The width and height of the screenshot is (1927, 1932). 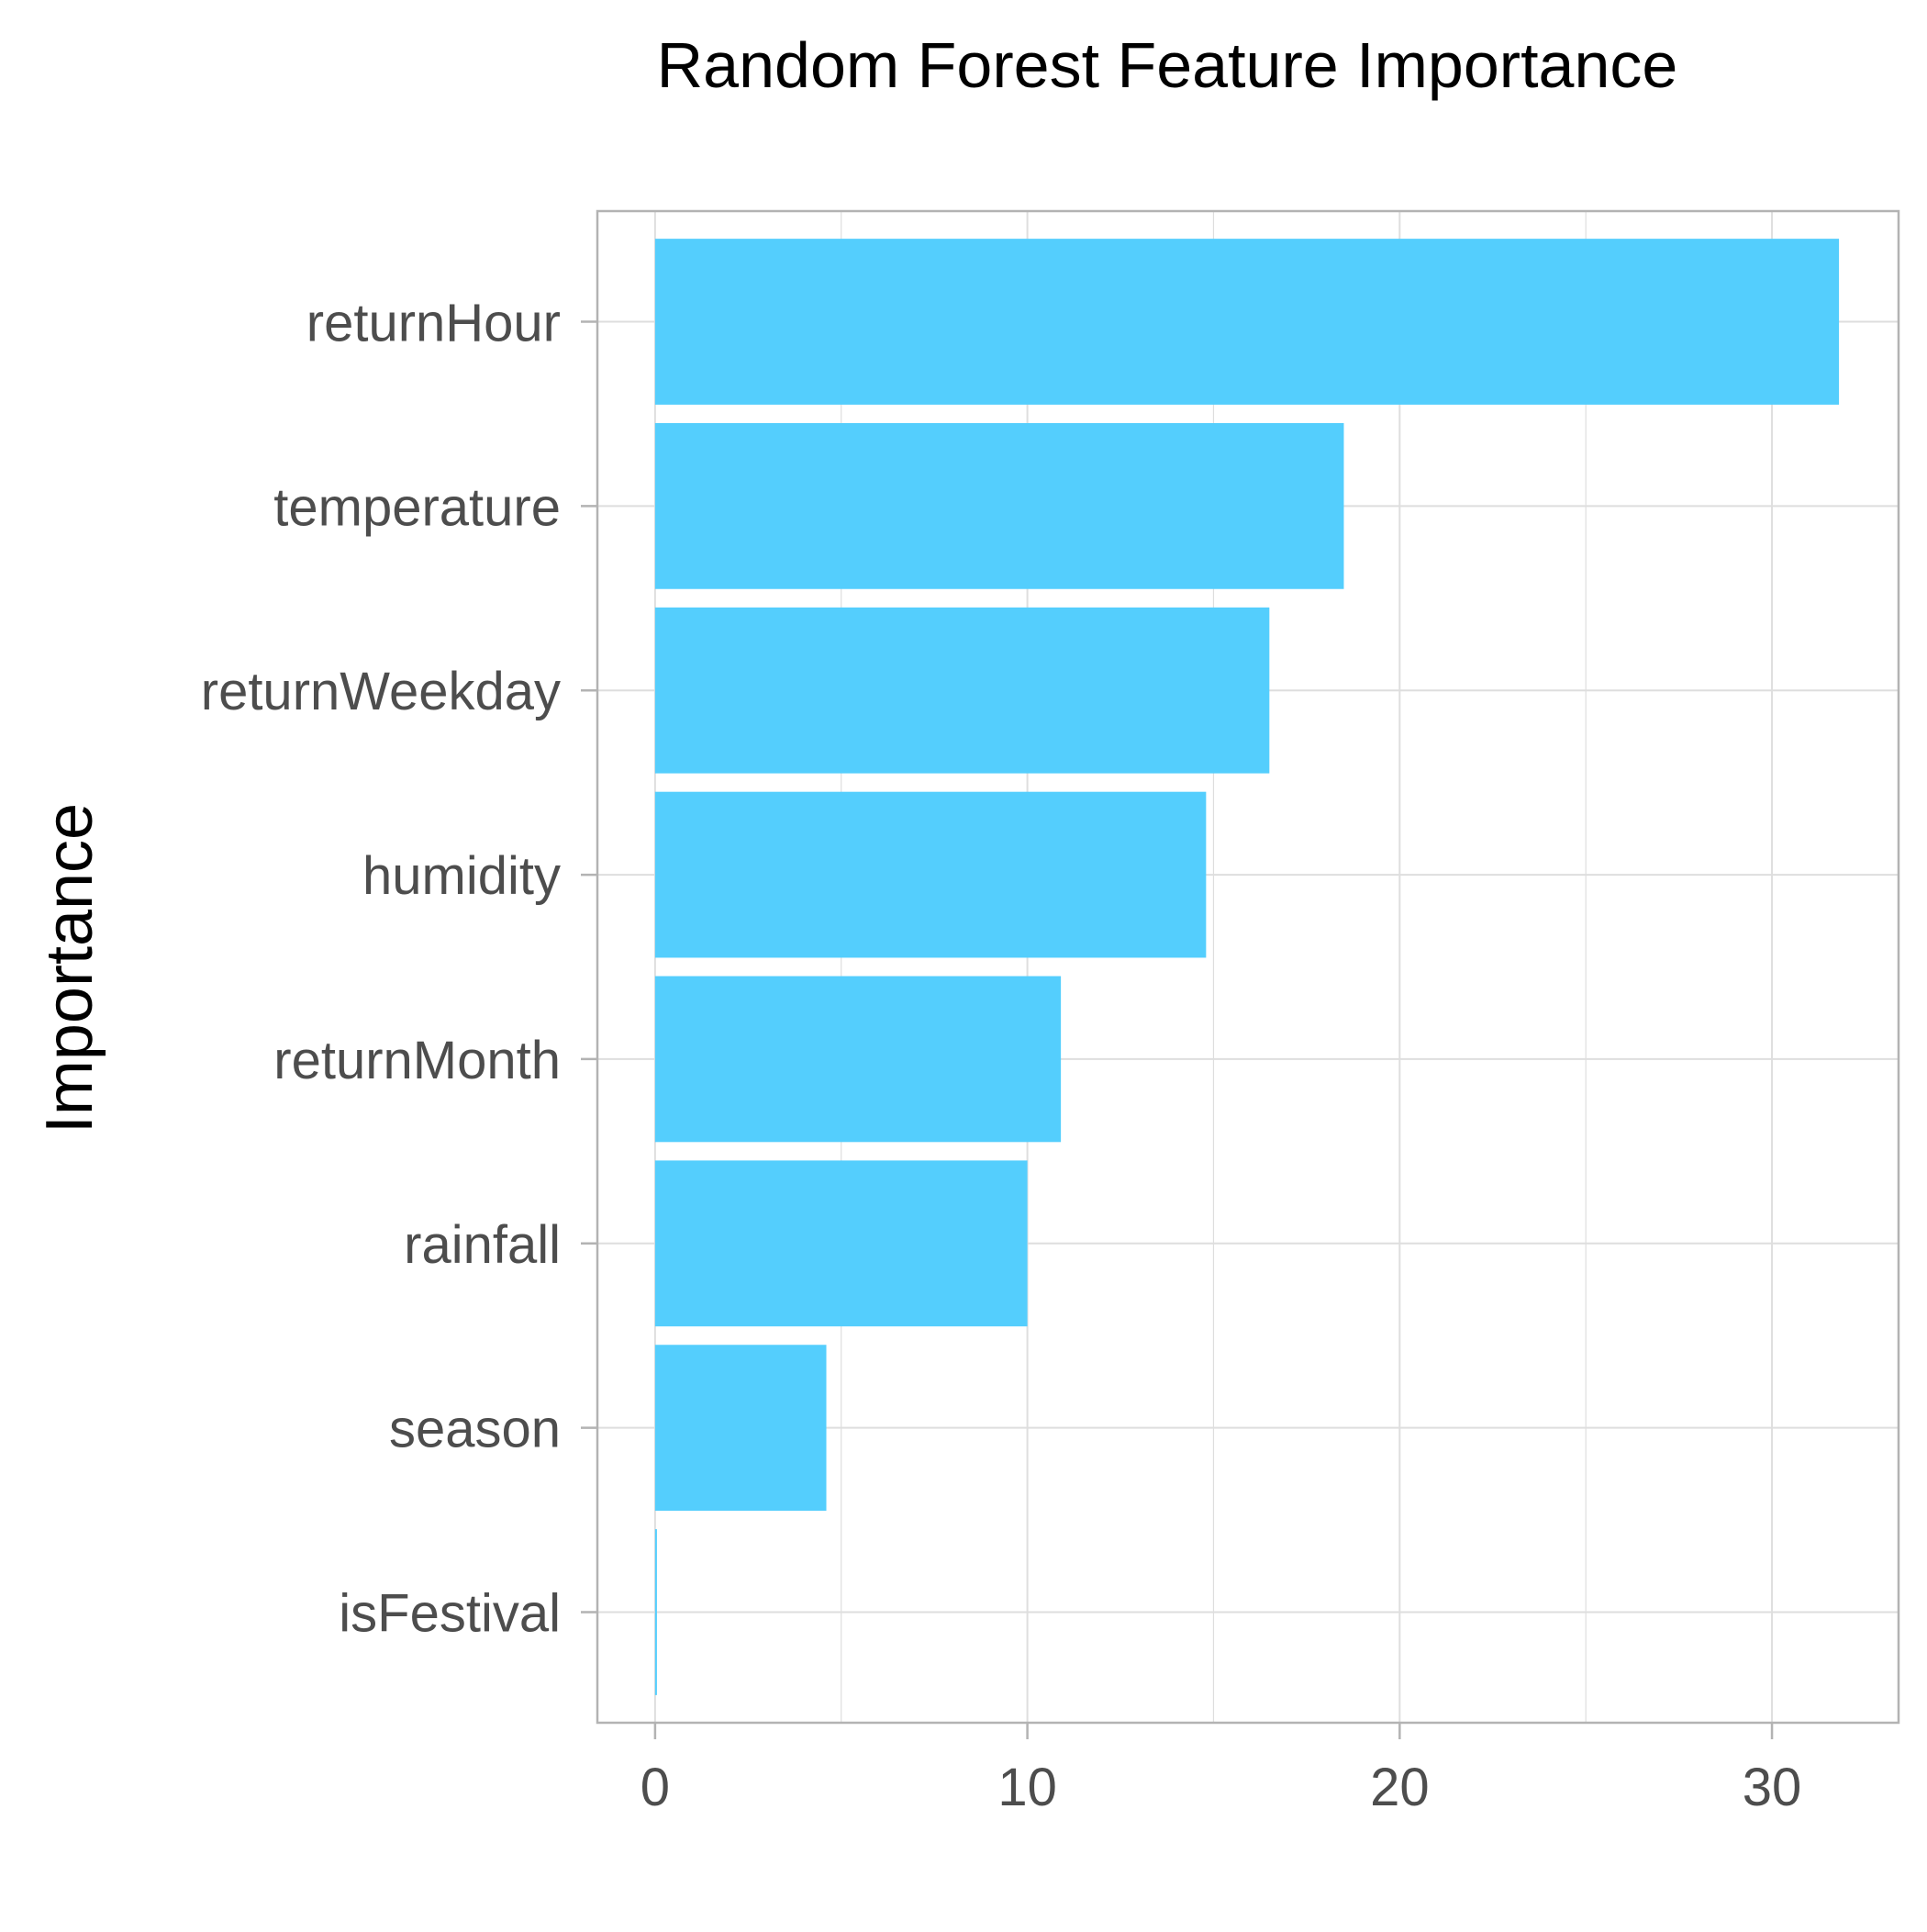 I want to click on category-label: humidity, so click(x=461, y=876).